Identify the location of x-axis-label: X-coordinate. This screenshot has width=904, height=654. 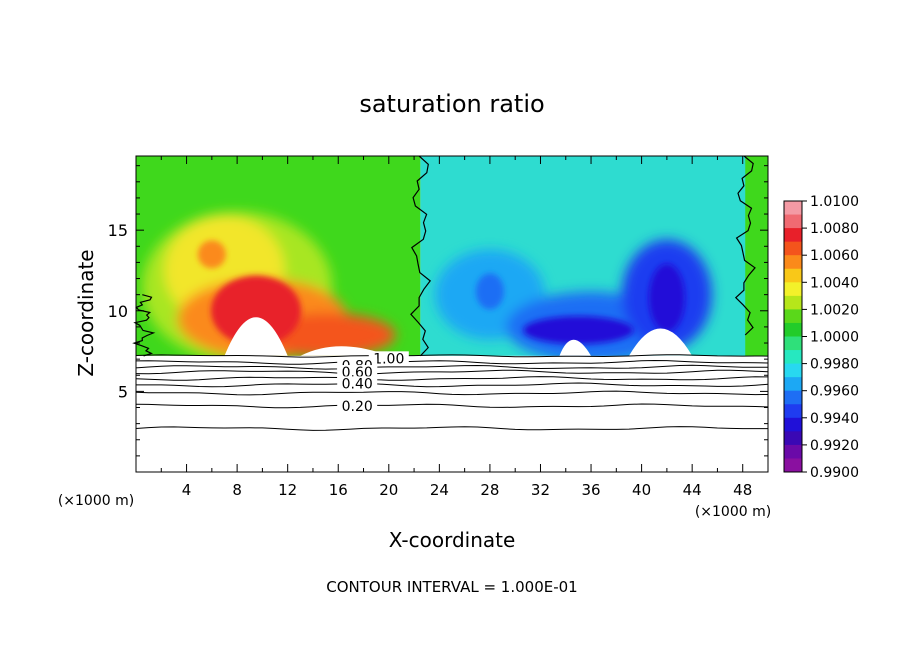
(452, 540).